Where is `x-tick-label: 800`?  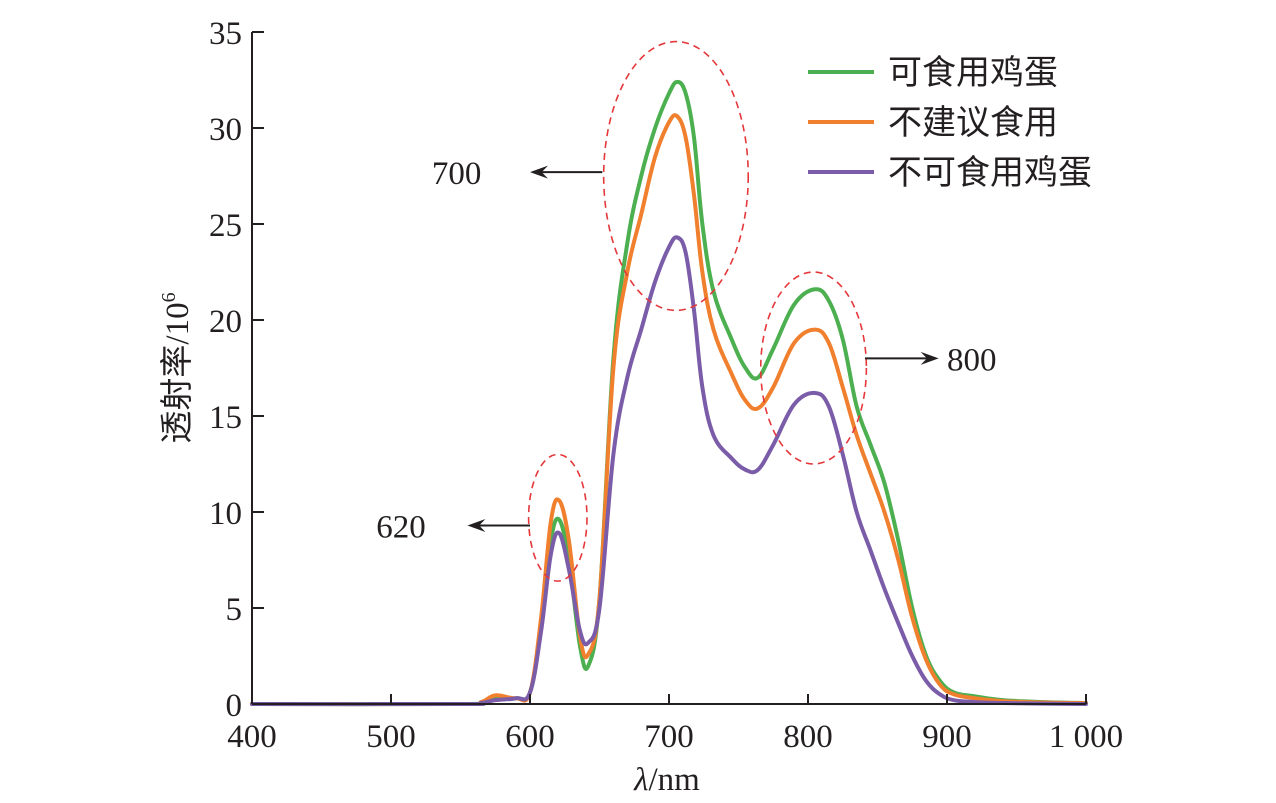
x-tick-label: 800 is located at coordinates (808, 737).